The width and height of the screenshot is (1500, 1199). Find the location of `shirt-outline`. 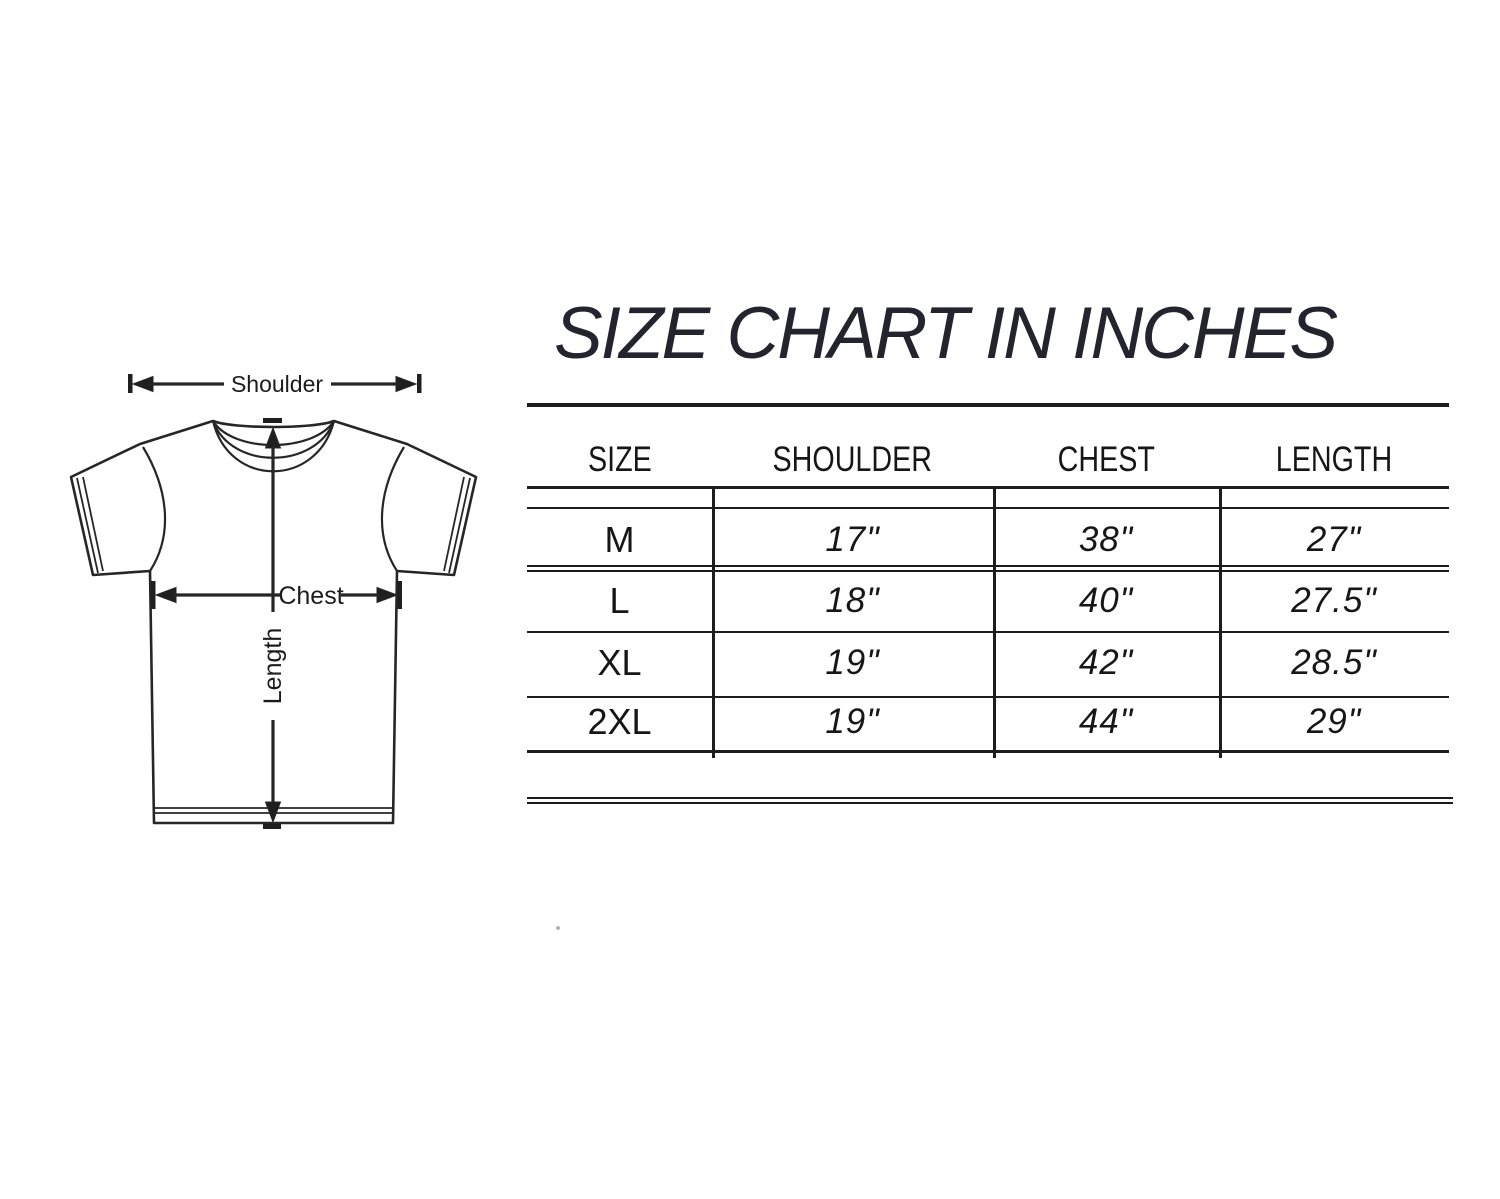

shirt-outline is located at coordinates (273, 622).